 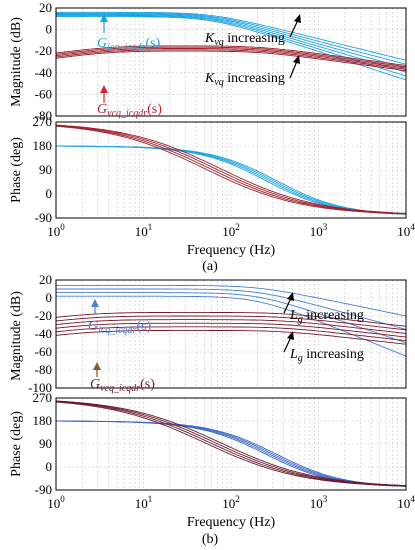 I want to click on icq-legend-label-b: Gicq_icqdr(s), so click(x=120, y=317).